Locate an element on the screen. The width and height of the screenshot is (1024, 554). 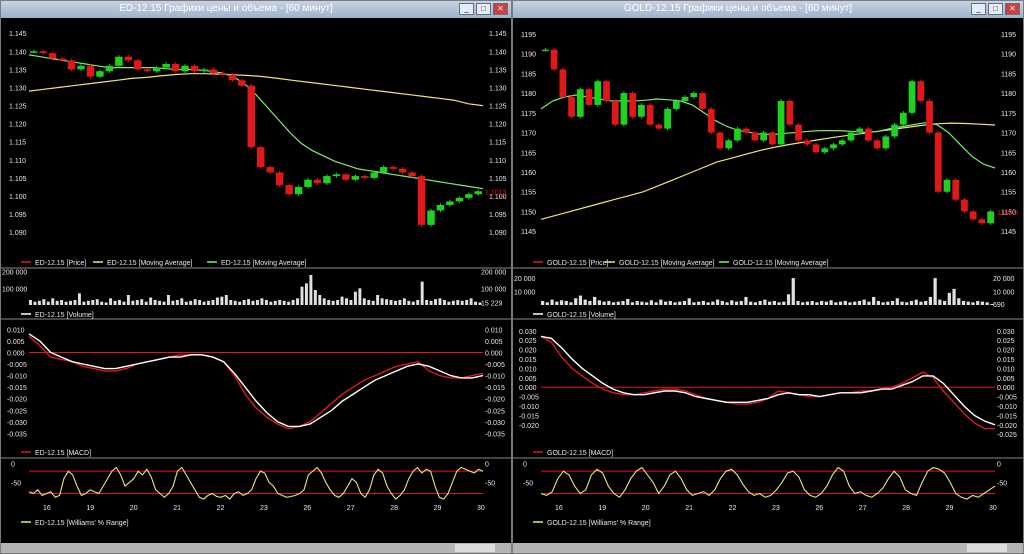
moving-average-short-line is located at coordinates (256, 122).